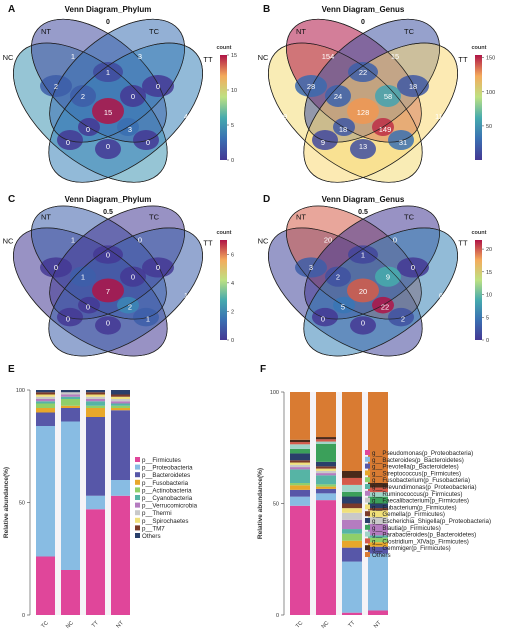 This screenshot has width=519, height=635. Describe the element at coordinates (108, 212) in the screenshot. I see `venn-threshold: 0.5` at that location.